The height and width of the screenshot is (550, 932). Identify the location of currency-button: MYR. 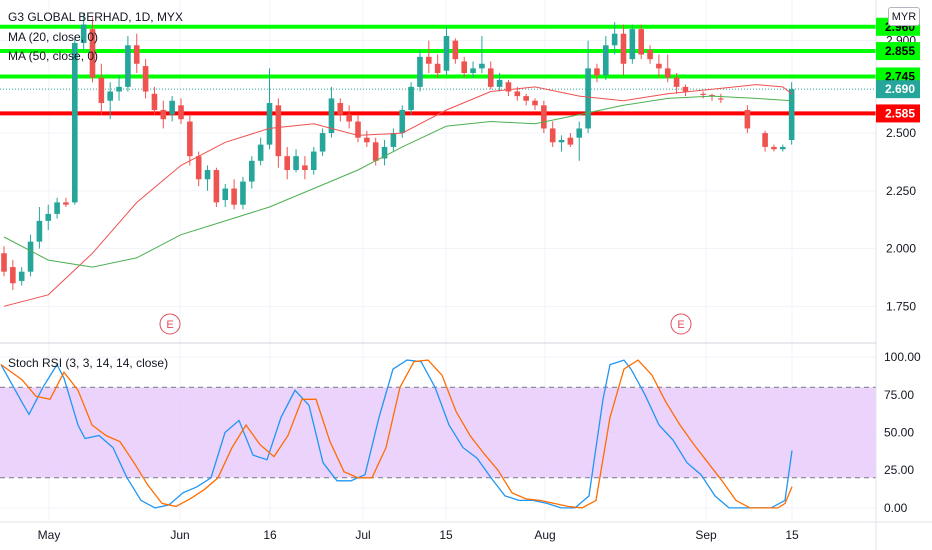
(904, 16).